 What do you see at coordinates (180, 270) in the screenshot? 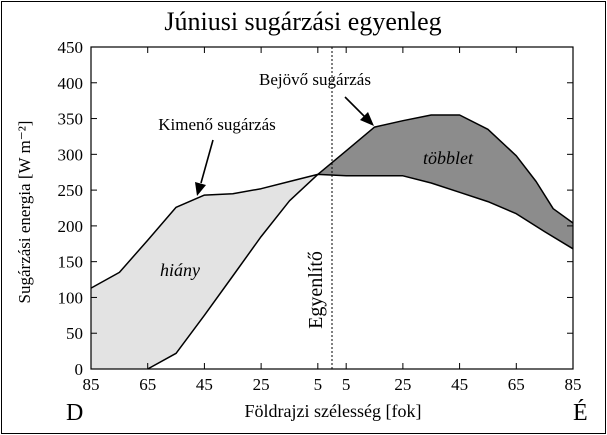
I see `deficit-label: hiány` at bounding box center [180, 270].